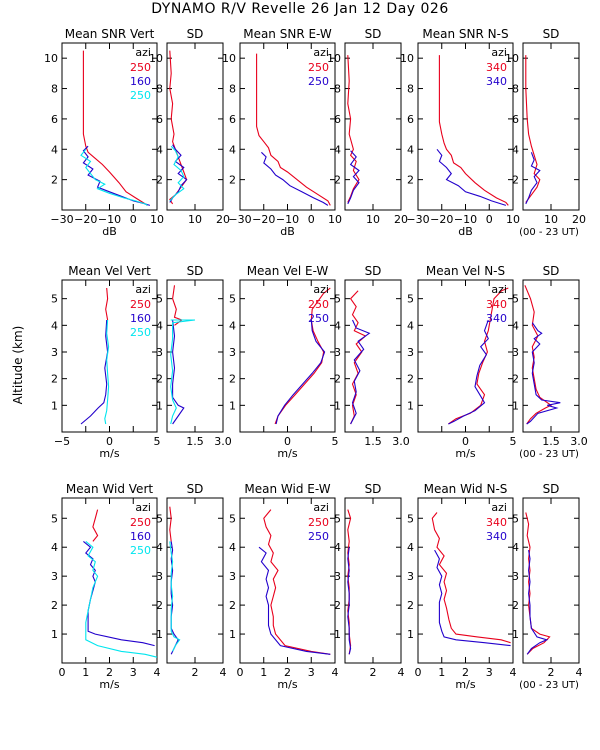 The image size is (600, 750). I want to click on vel-ns-legend-title: azi, so click(499, 289).